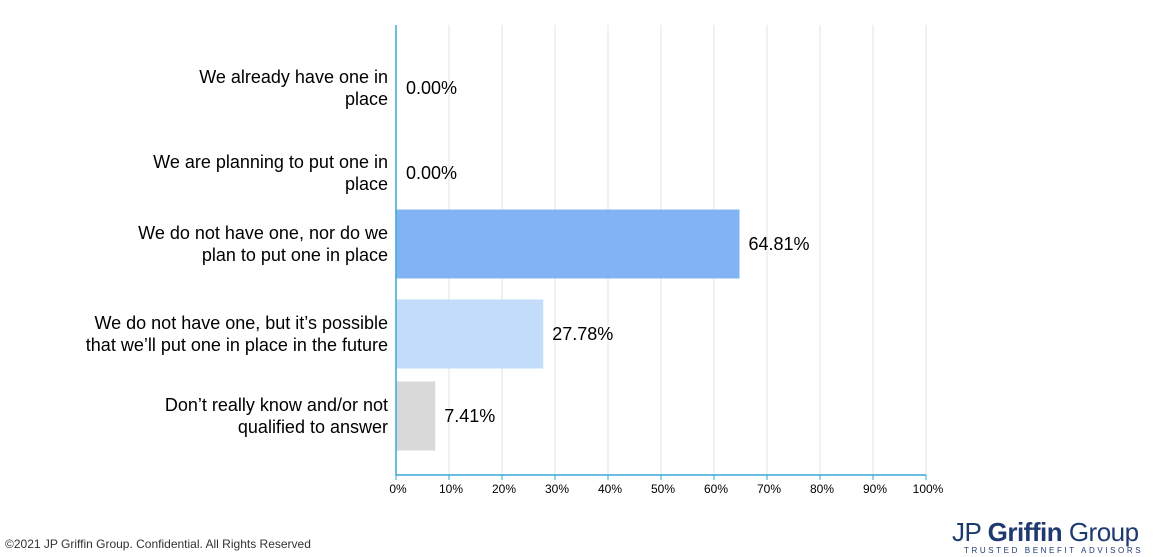 This screenshot has width=1155, height=557. What do you see at coordinates (1054, 550) in the screenshot?
I see `logo-tagline: TRUSTED BENEFIT ADVISORS` at bounding box center [1054, 550].